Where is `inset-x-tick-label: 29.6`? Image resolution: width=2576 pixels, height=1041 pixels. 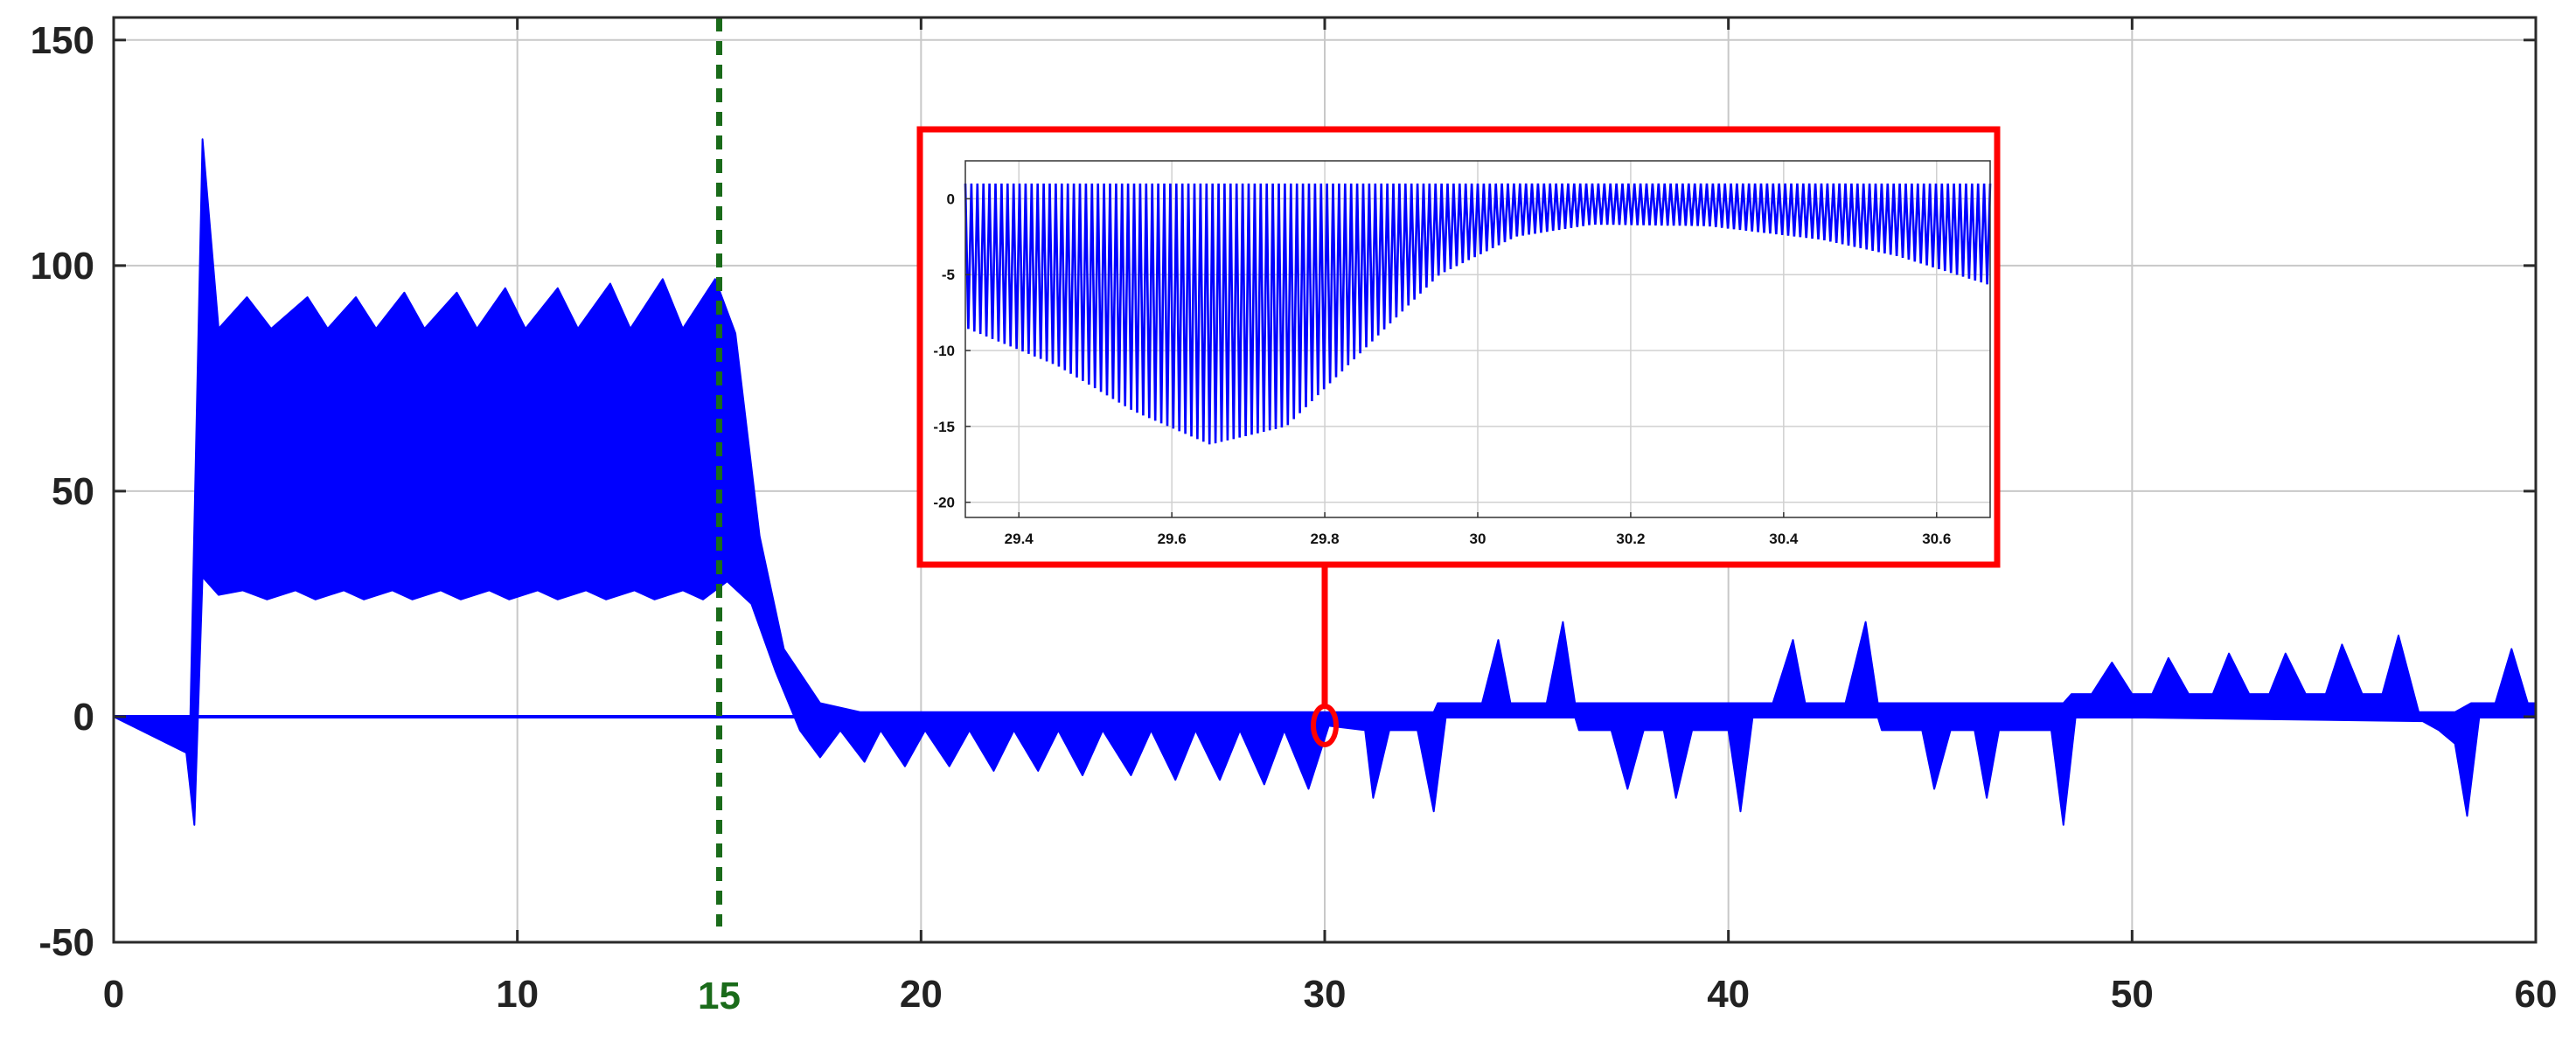
inset-x-tick-label: 29.6 is located at coordinates (1172, 539).